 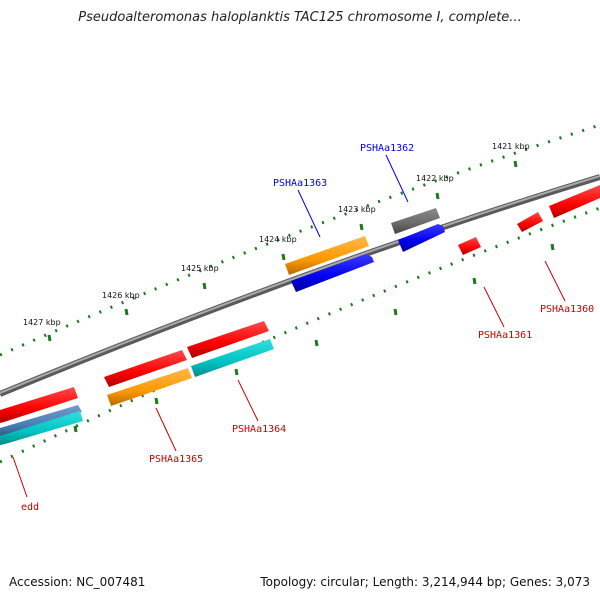 What do you see at coordinates (415, 221) in the screenshot?
I see `gene-feature-gray` at bounding box center [415, 221].